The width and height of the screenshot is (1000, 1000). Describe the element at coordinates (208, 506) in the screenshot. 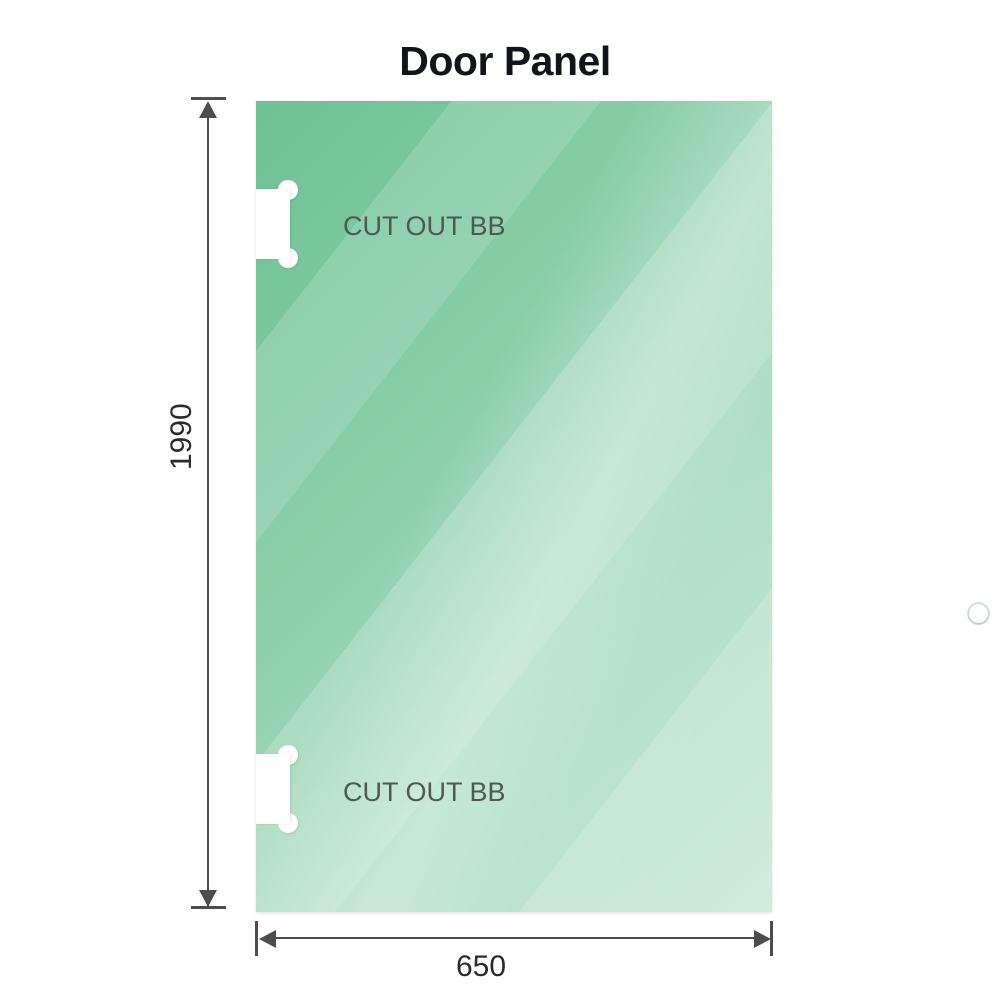

I see `dimension-line-vertical` at that location.